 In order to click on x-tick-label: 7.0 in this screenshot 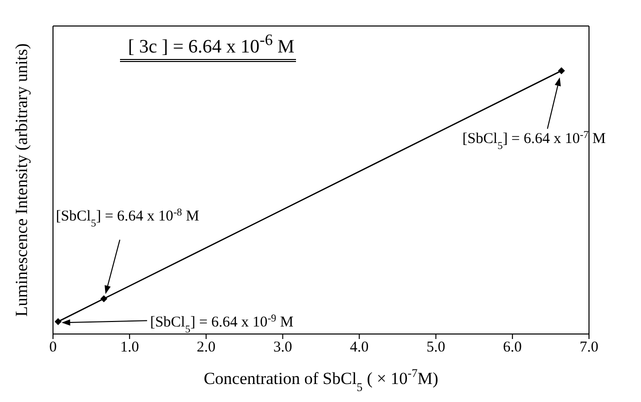, I will do `click(589, 348)`.